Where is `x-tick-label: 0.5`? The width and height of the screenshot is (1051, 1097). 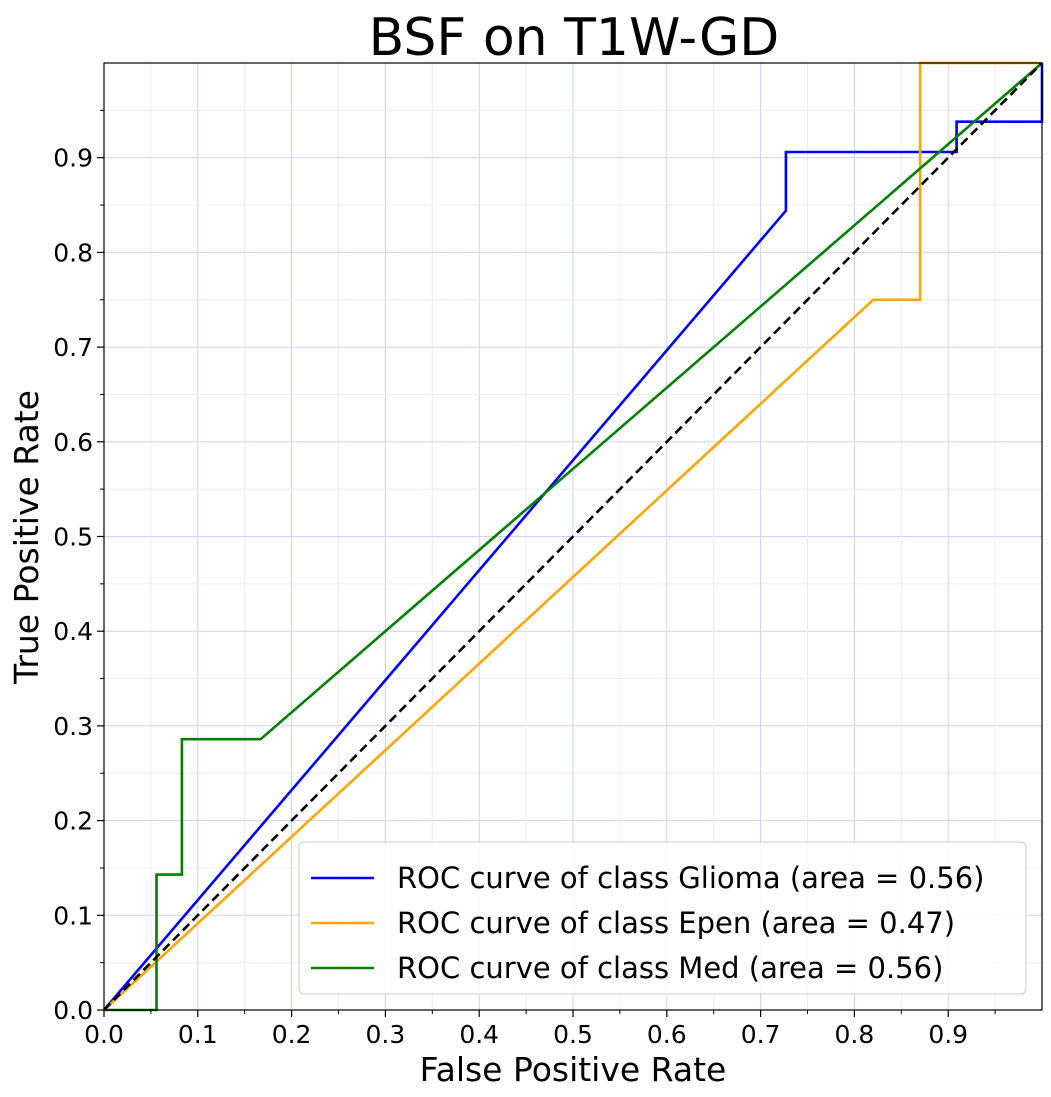 x-tick-label: 0.5 is located at coordinates (573, 1034).